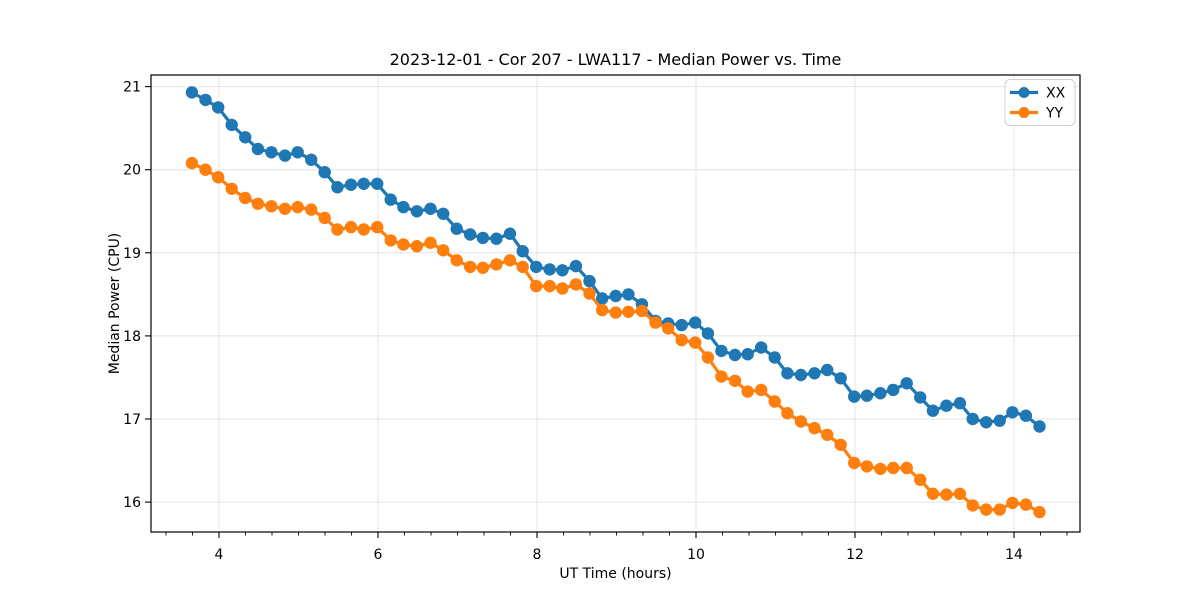 Image resolution: width=1200 pixels, height=600 pixels. I want to click on y-tick-label-21: 21, so click(132, 88).